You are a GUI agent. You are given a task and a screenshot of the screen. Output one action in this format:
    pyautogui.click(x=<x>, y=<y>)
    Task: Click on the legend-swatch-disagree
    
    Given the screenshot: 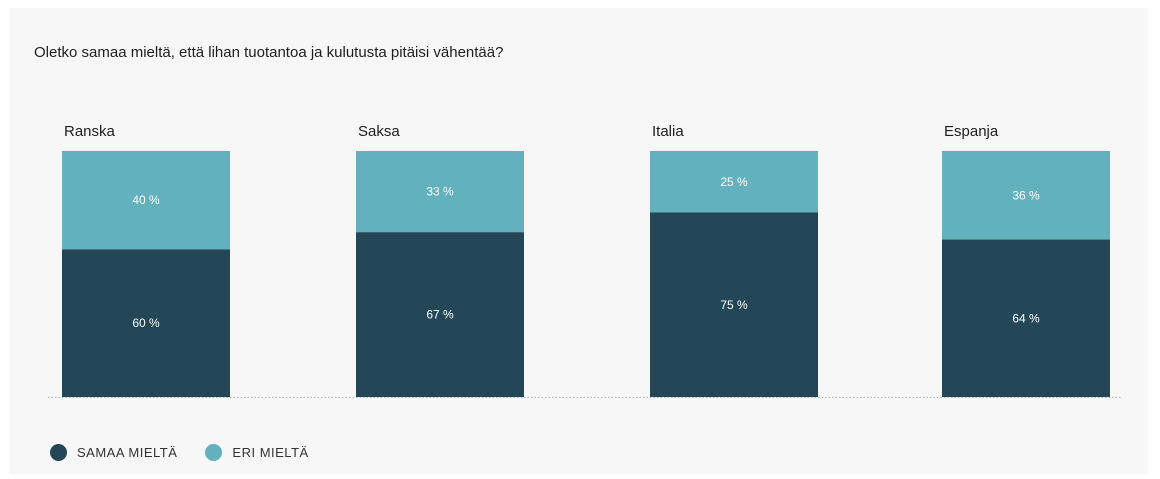 What is the action you would take?
    pyautogui.click(x=214, y=452)
    